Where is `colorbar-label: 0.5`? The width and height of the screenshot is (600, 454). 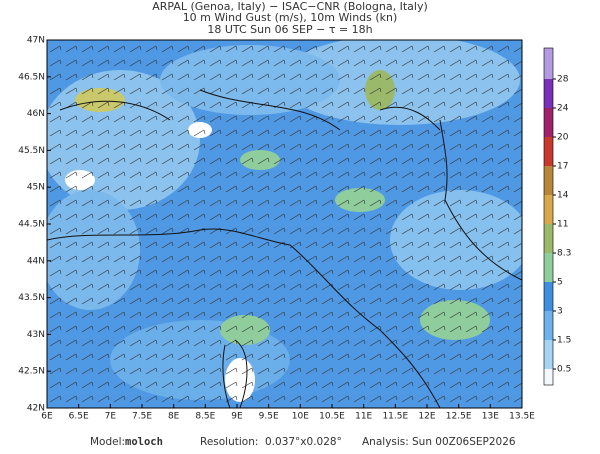 colorbar-label: 0.5 is located at coordinates (564, 370).